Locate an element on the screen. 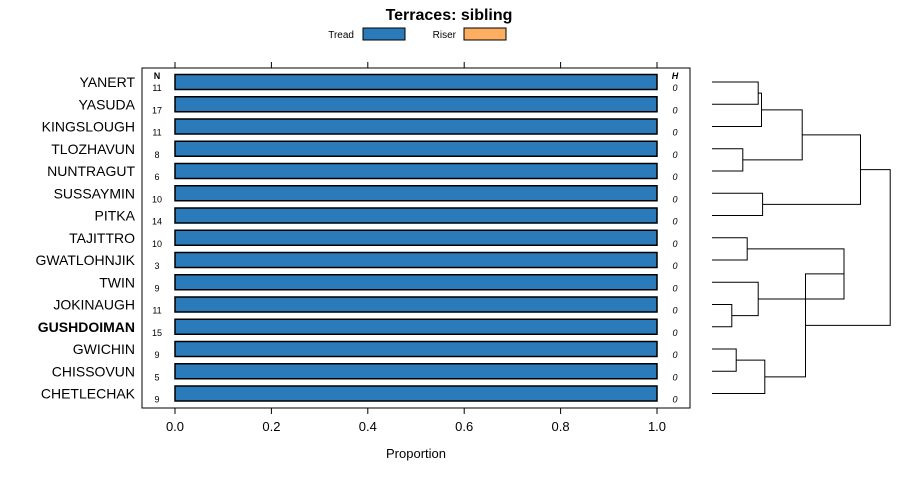 The image size is (900, 480). n-value-gwatlohnjik: 3 is located at coordinates (156, 266).